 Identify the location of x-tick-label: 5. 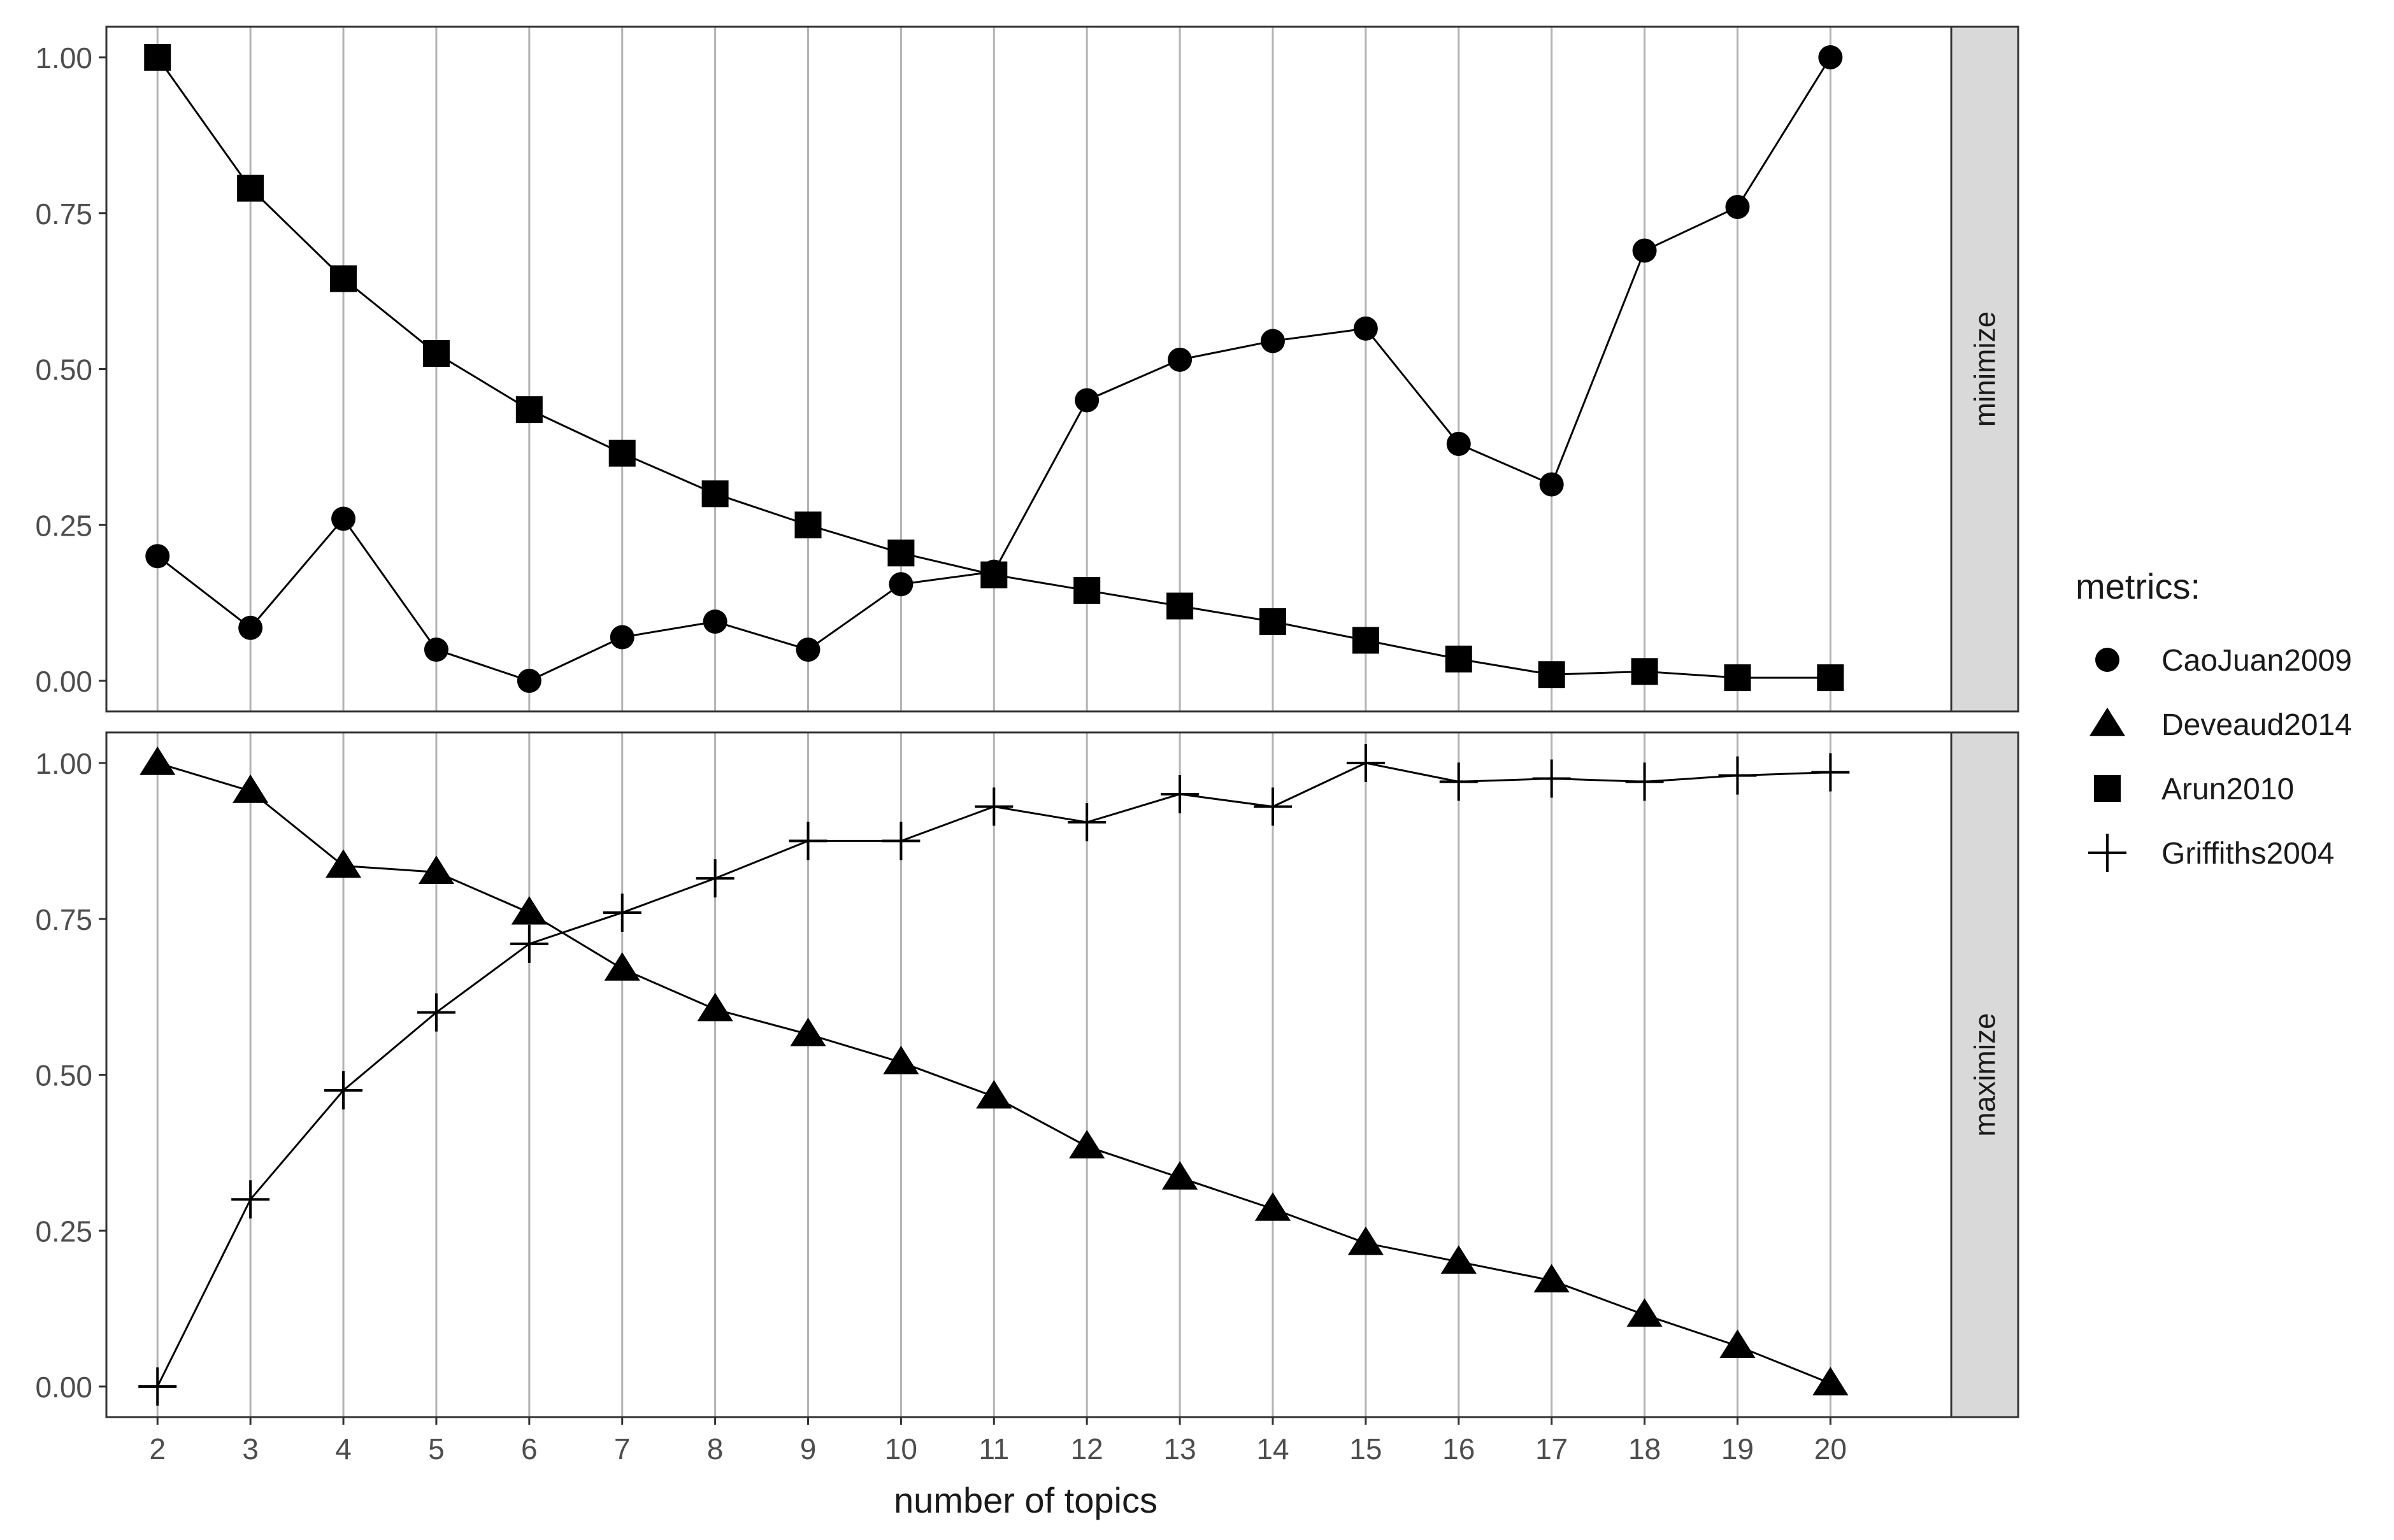
(436, 1448).